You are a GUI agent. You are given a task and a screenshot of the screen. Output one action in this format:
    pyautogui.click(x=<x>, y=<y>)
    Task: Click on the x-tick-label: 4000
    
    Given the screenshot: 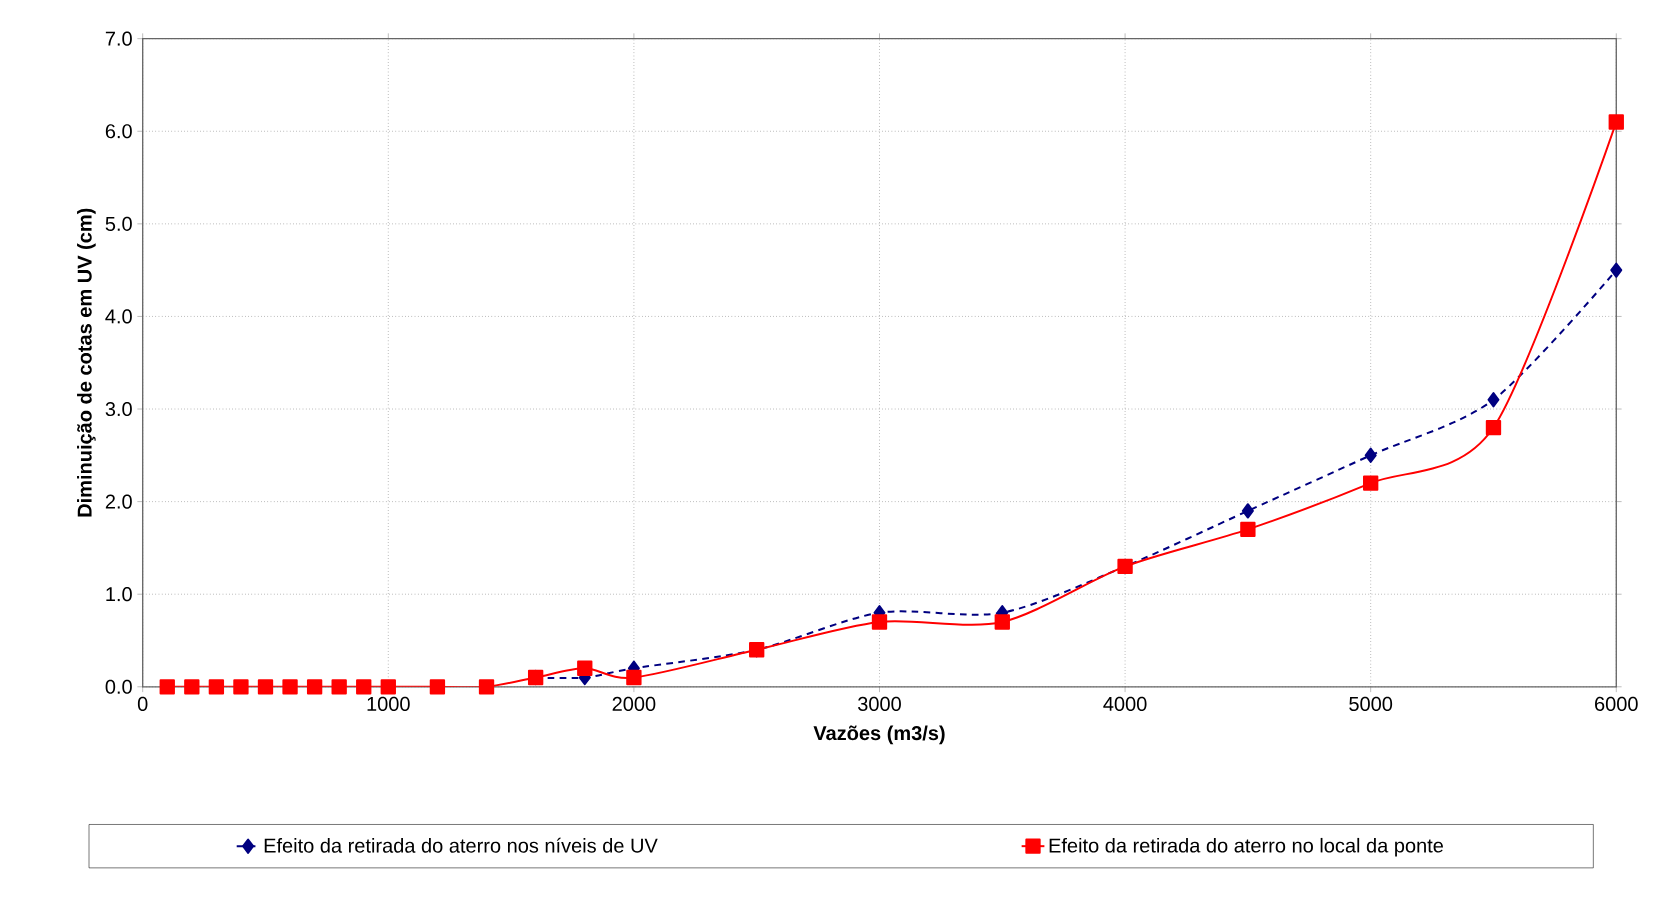 What is the action you would take?
    pyautogui.click(x=1125, y=703)
    